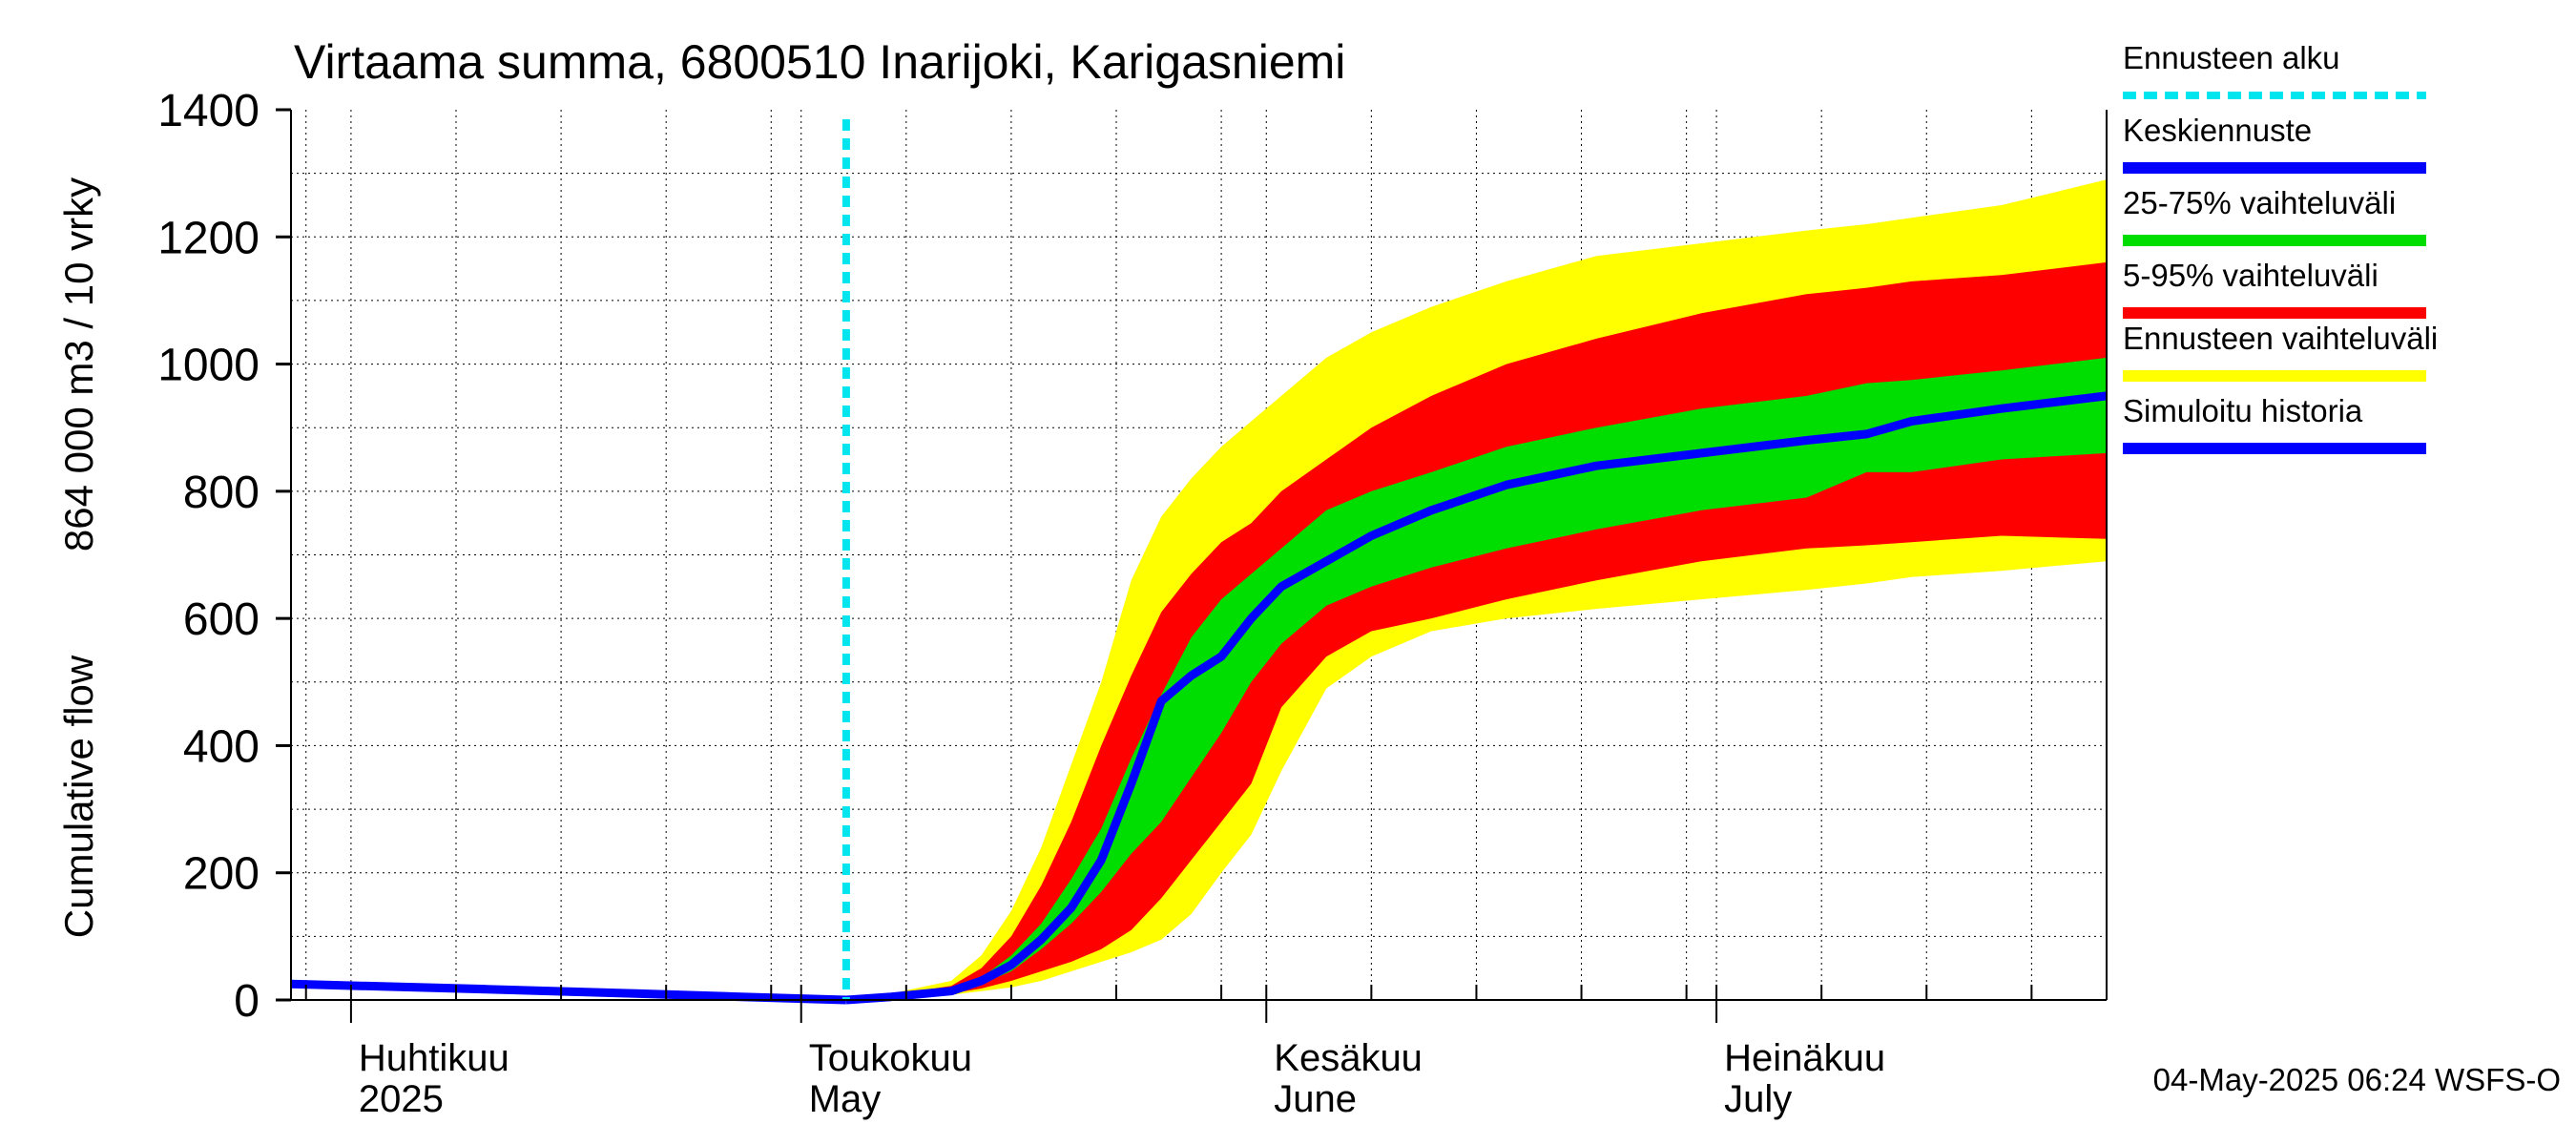 Image resolution: width=2576 pixels, height=1145 pixels. What do you see at coordinates (208, 238) in the screenshot?
I see `y-tick-label: 1200` at bounding box center [208, 238].